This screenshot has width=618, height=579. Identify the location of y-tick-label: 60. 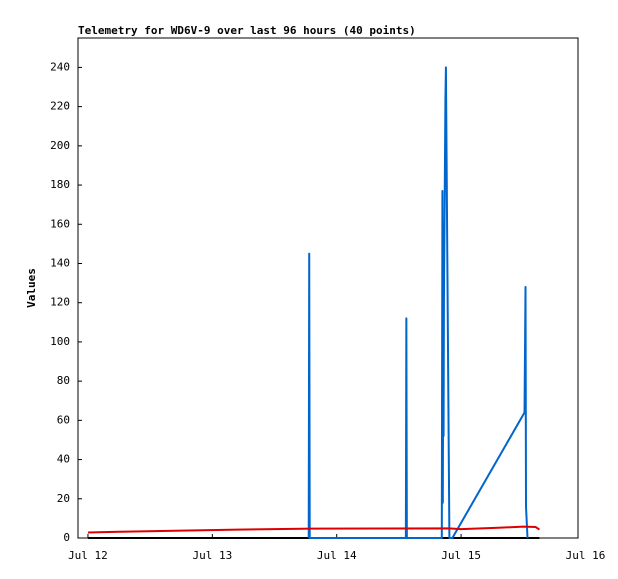
(63, 419).